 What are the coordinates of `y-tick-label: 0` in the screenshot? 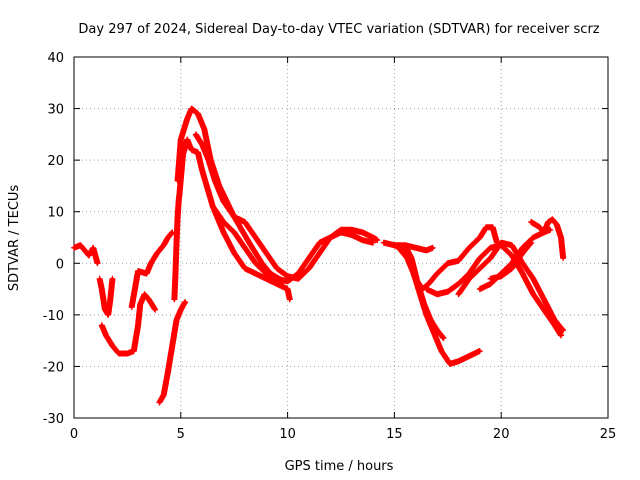 It's located at (60, 264).